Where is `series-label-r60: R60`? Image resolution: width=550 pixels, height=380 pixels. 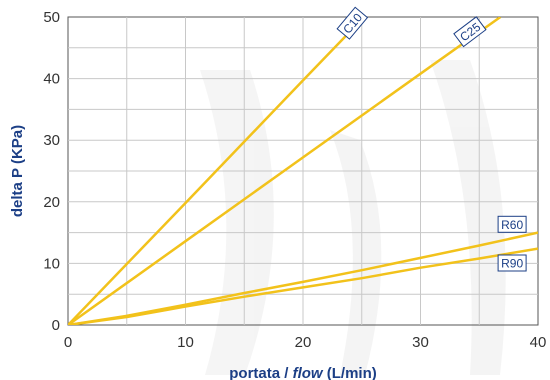 series-label-r60: R60 is located at coordinates (512, 224).